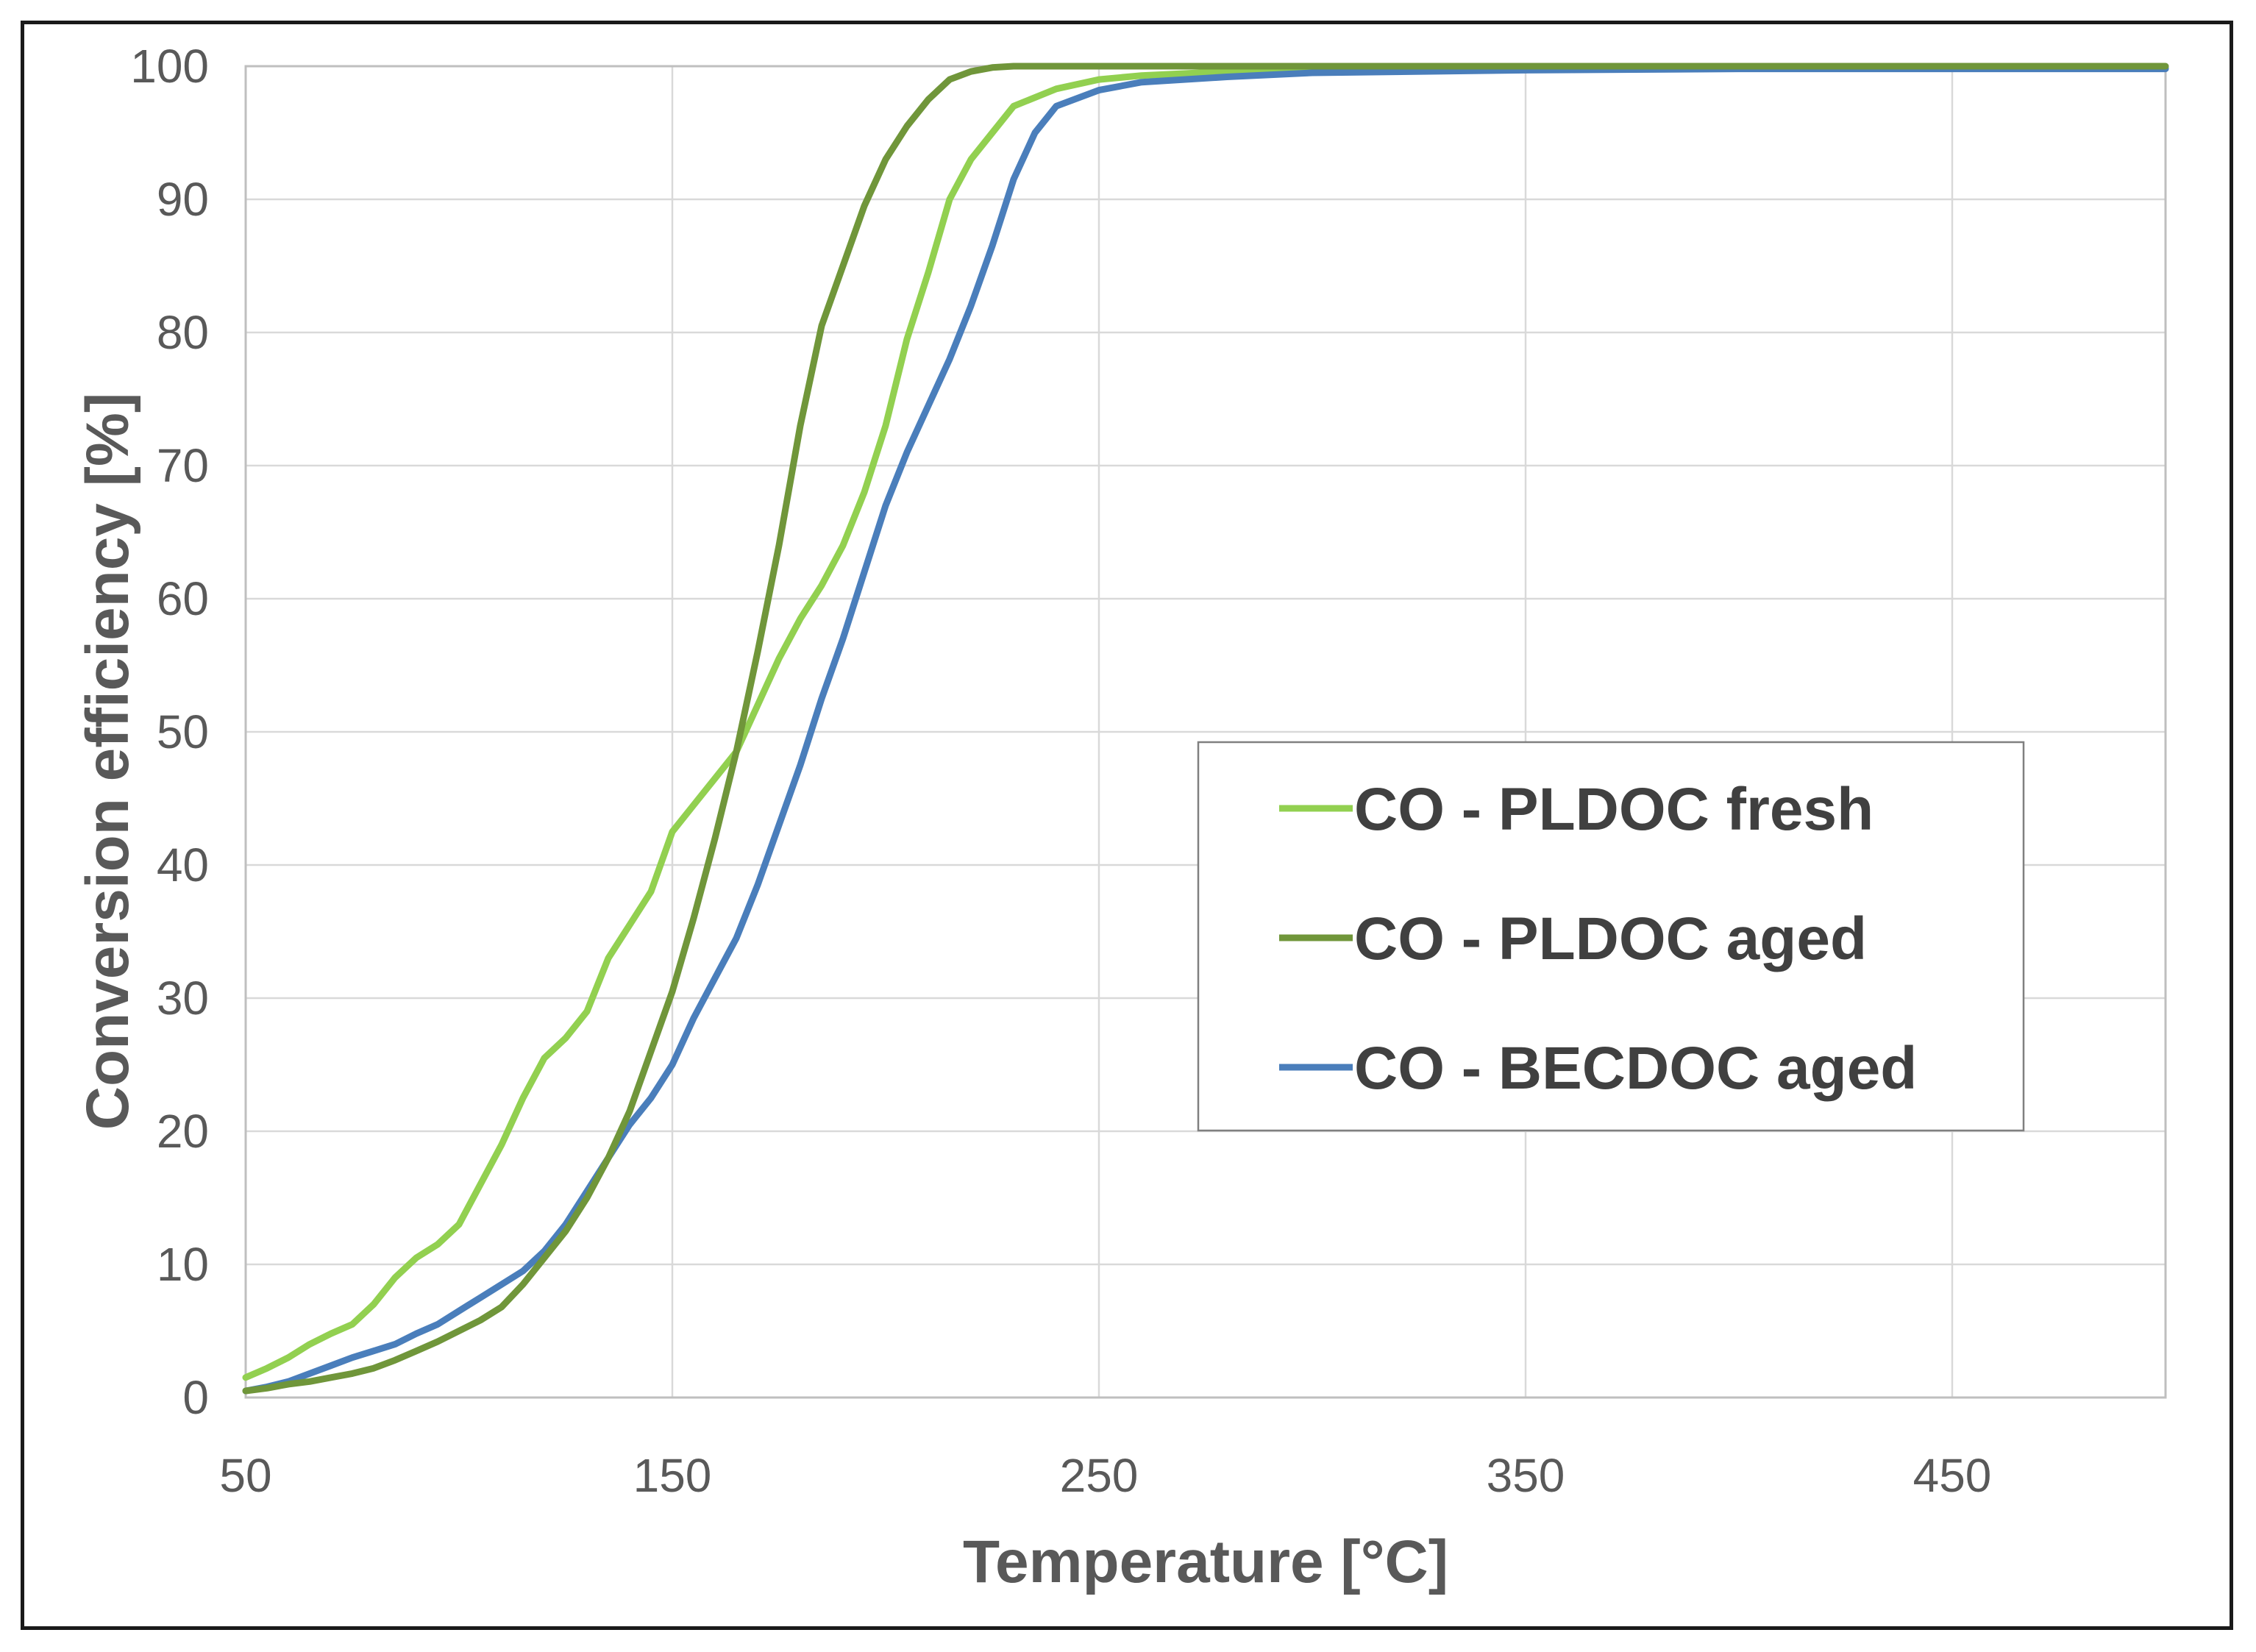  Describe the element at coordinates (1526, 1476) in the screenshot. I see `x-tick-label: 350` at that location.